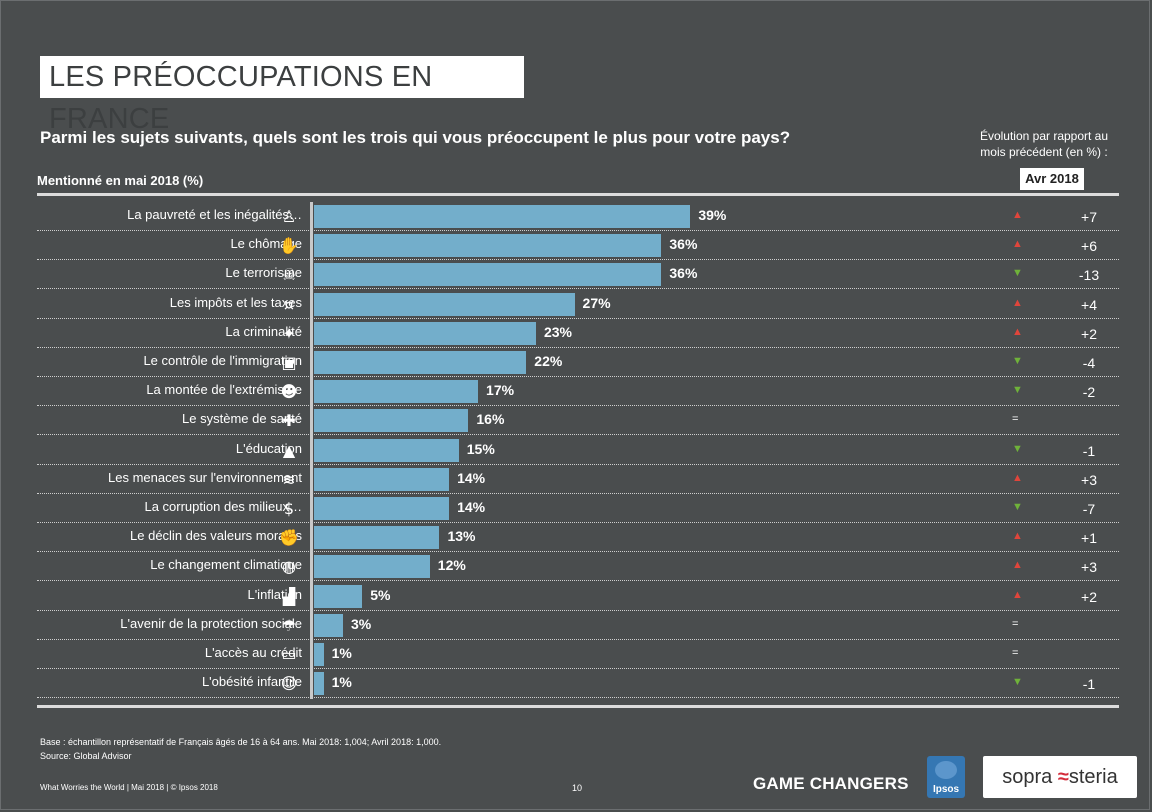 The width and height of the screenshot is (1152, 812). I want to click on category-label: Le contrôle de l'immigration, so click(222, 360).